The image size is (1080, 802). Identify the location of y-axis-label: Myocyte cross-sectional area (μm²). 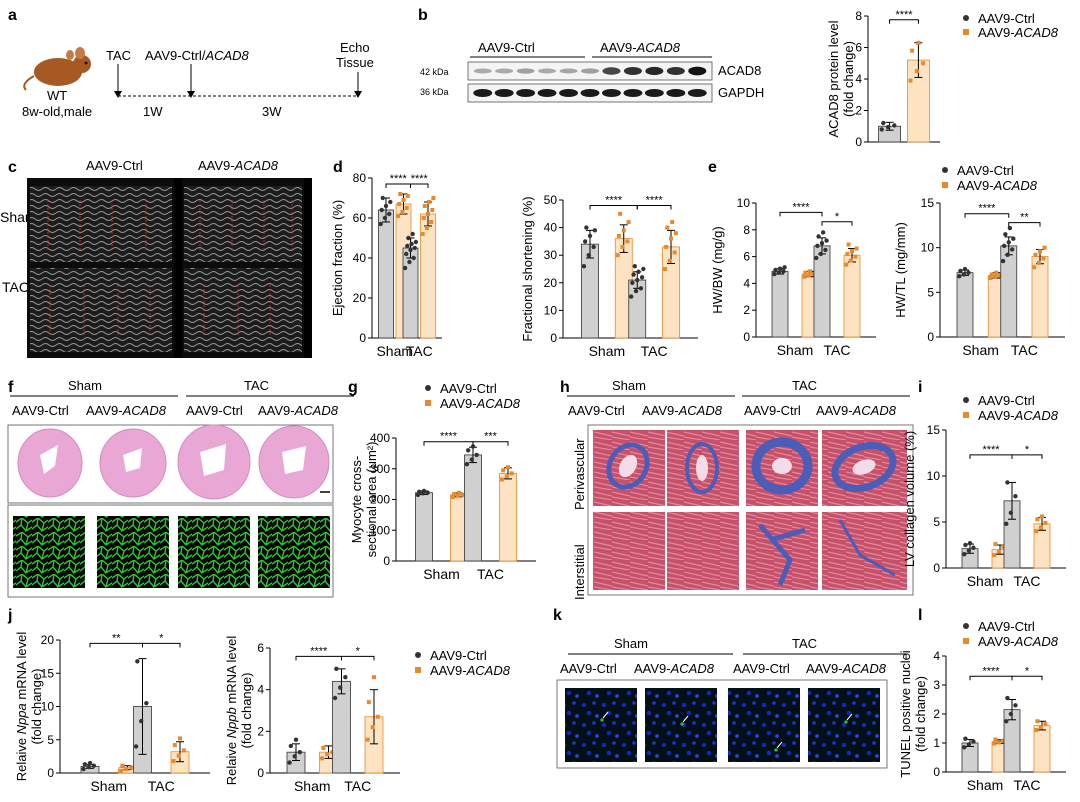
(364, 500).